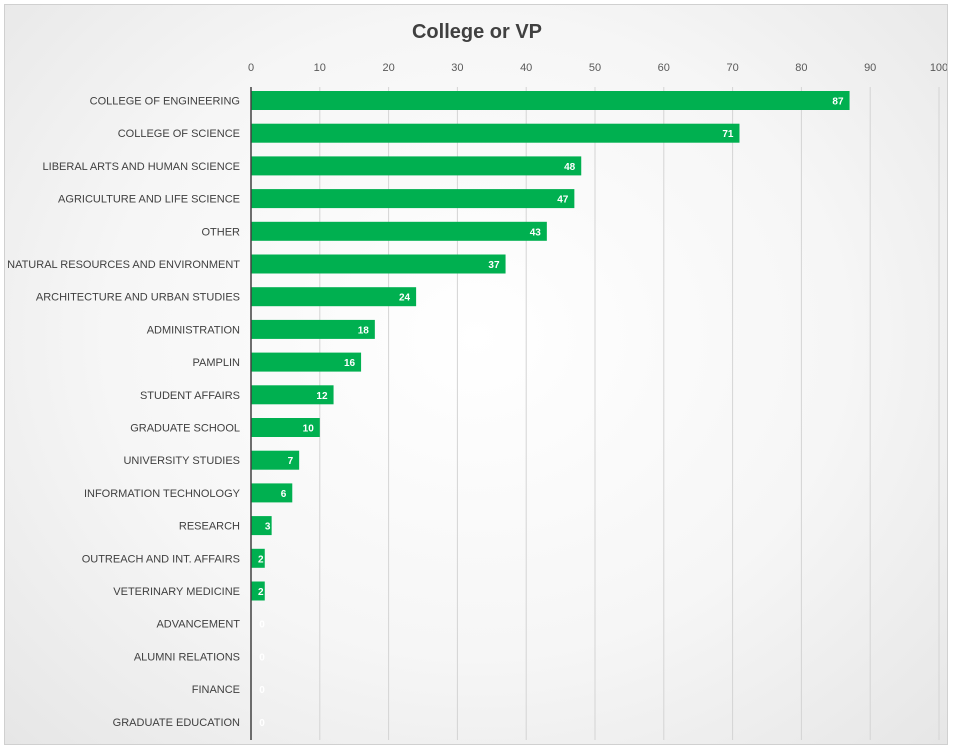 This screenshot has height=749, width=954. Describe the element at coordinates (193, 330) in the screenshot. I see `category-label: ADMINISTRATION` at that location.